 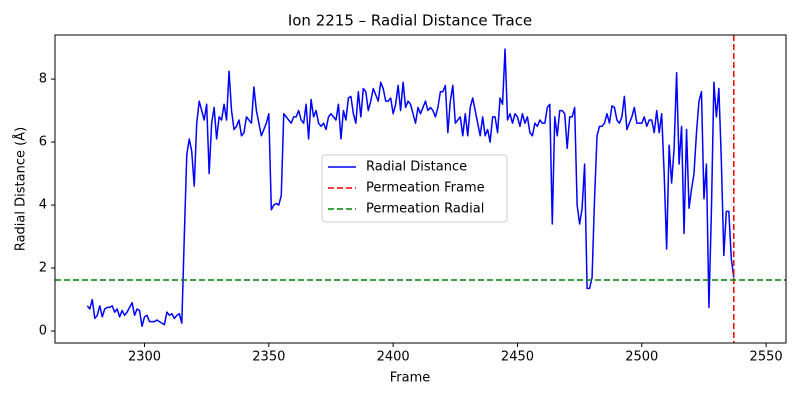 I want to click on chart-title: Ion 2215 – Radial Distance Trace, so click(x=410, y=21).